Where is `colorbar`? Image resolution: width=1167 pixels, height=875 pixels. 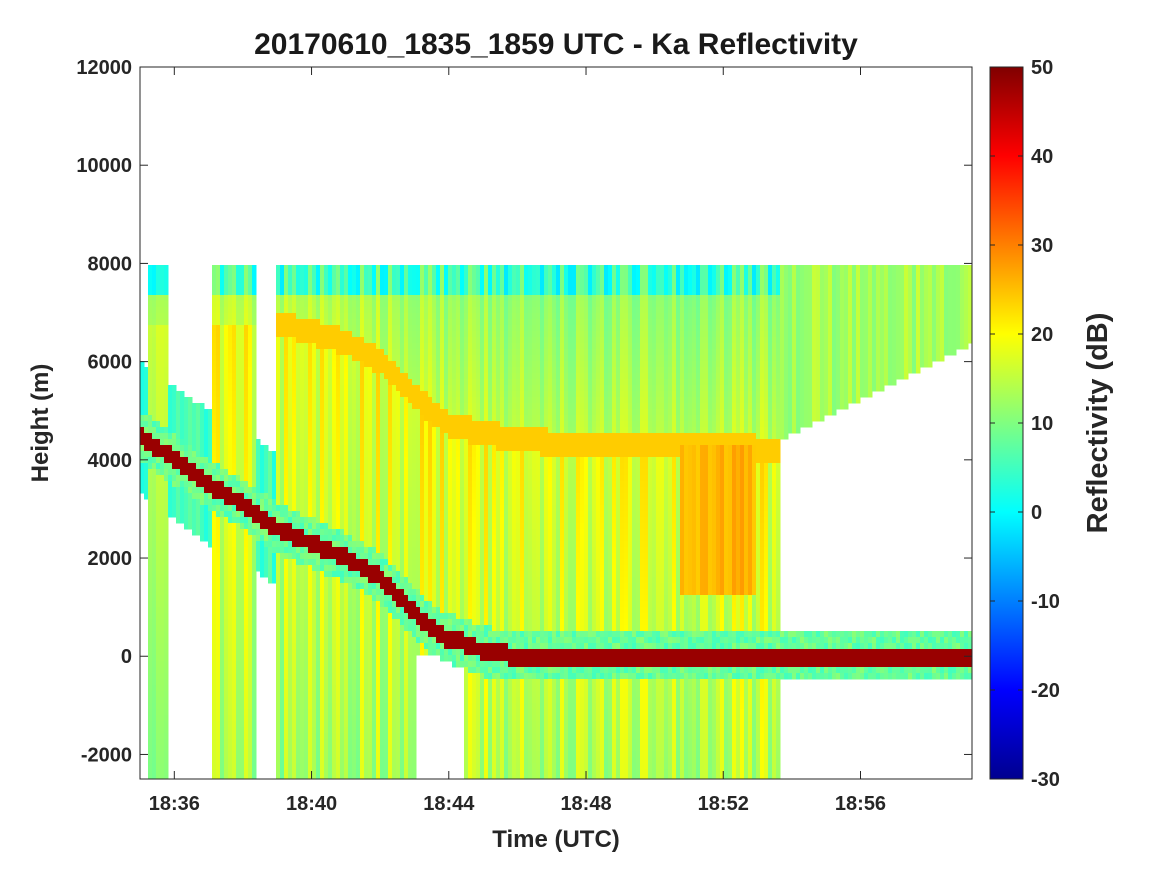
colorbar is located at coordinates (1006, 423).